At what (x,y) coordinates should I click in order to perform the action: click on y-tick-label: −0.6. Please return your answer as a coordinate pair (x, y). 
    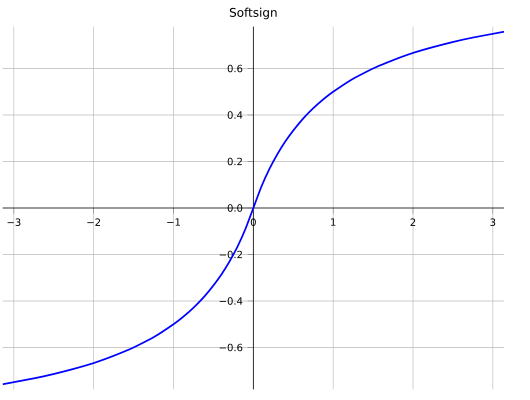
    Looking at the image, I should click on (231, 348).